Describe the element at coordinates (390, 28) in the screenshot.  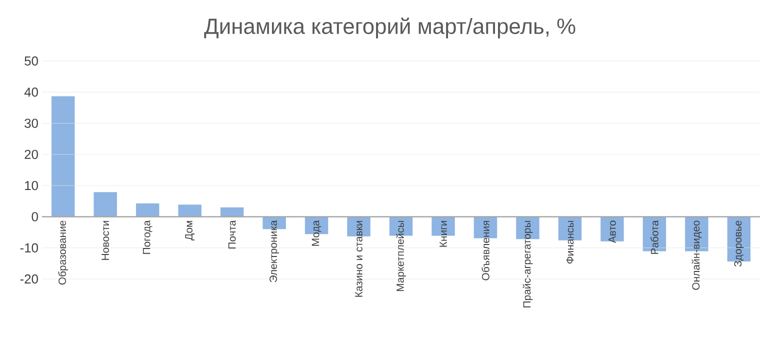
I see `chart-title: Динамика категорий март/апрель, %` at that location.